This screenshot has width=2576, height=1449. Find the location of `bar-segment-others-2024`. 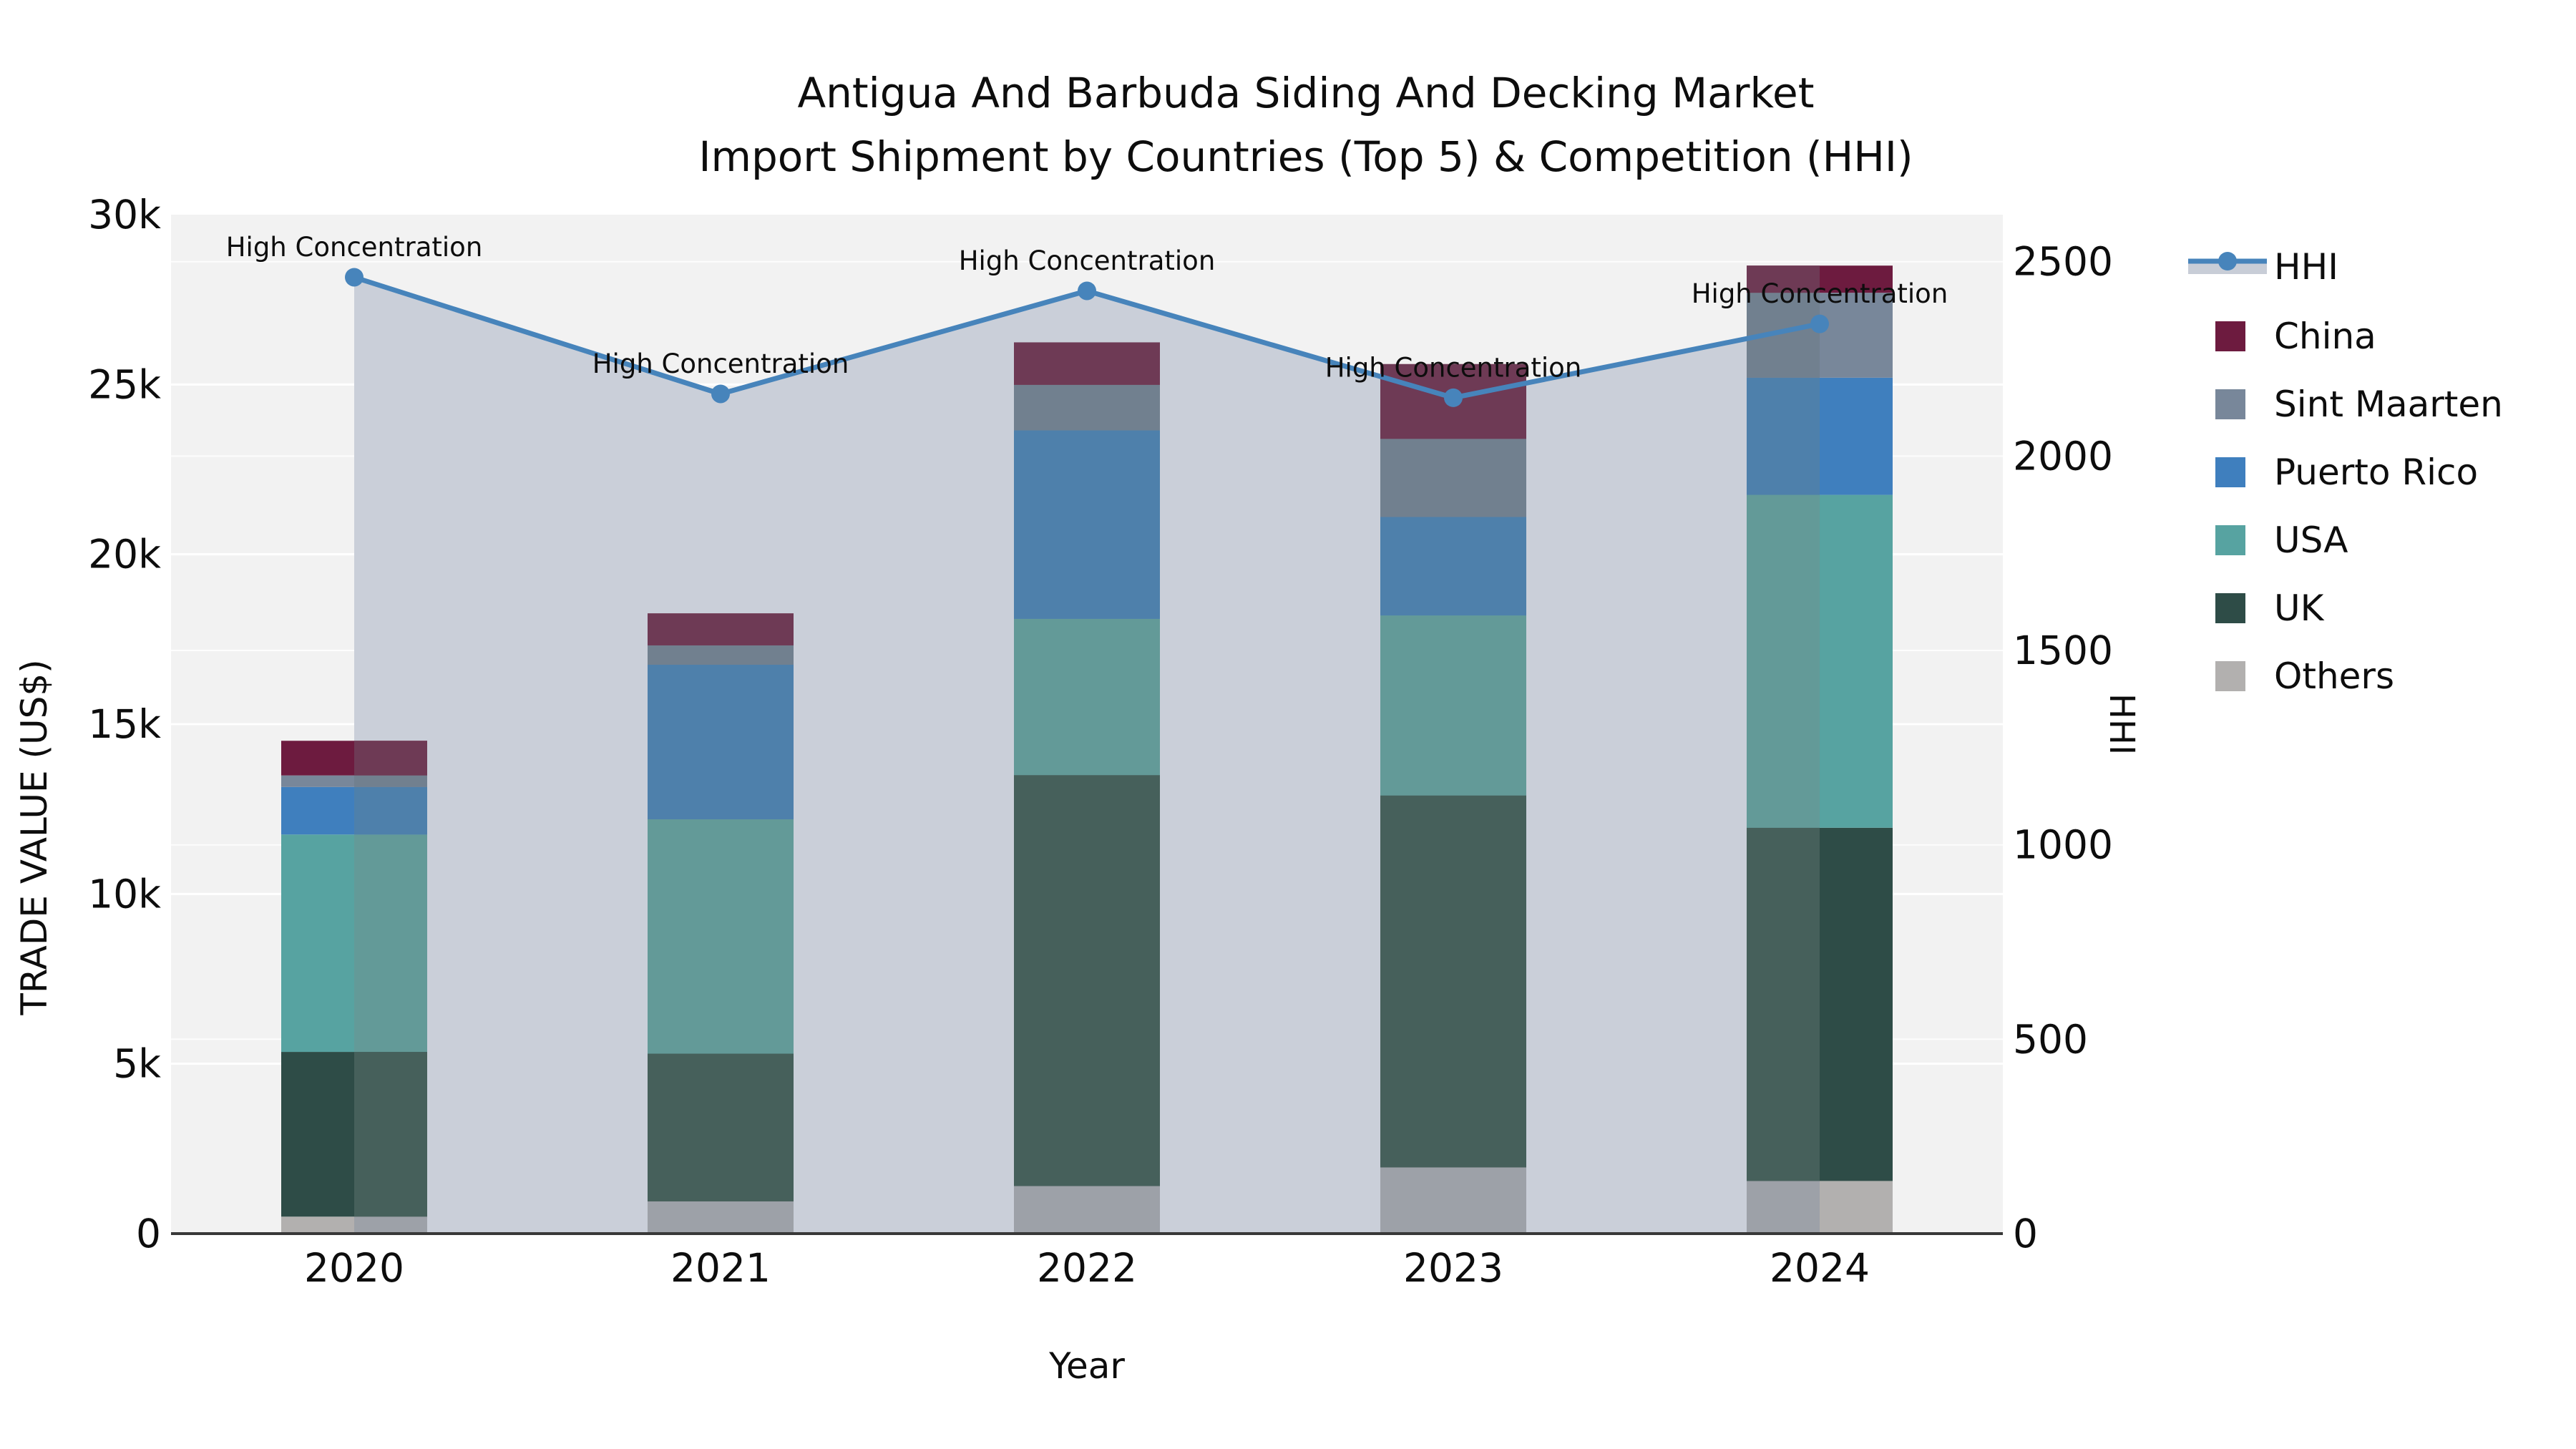

bar-segment-others-2024 is located at coordinates (1783, 1207).